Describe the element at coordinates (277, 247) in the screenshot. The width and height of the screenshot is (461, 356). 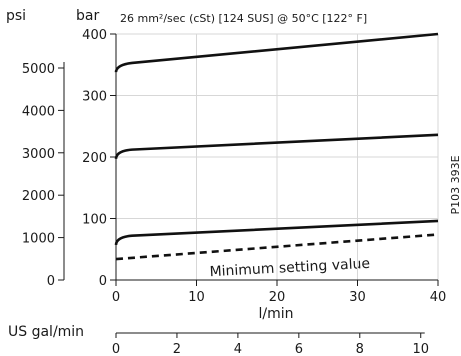
I see `minimum-setting-line` at that location.